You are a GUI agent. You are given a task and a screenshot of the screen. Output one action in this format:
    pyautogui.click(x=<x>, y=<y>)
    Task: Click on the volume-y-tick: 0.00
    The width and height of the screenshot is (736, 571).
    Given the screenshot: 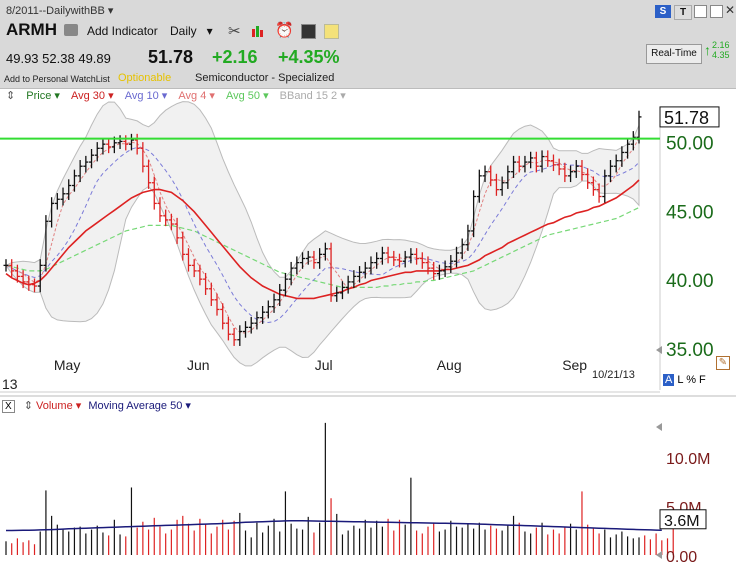 What is the action you would take?
    pyautogui.click(x=681, y=557)
    